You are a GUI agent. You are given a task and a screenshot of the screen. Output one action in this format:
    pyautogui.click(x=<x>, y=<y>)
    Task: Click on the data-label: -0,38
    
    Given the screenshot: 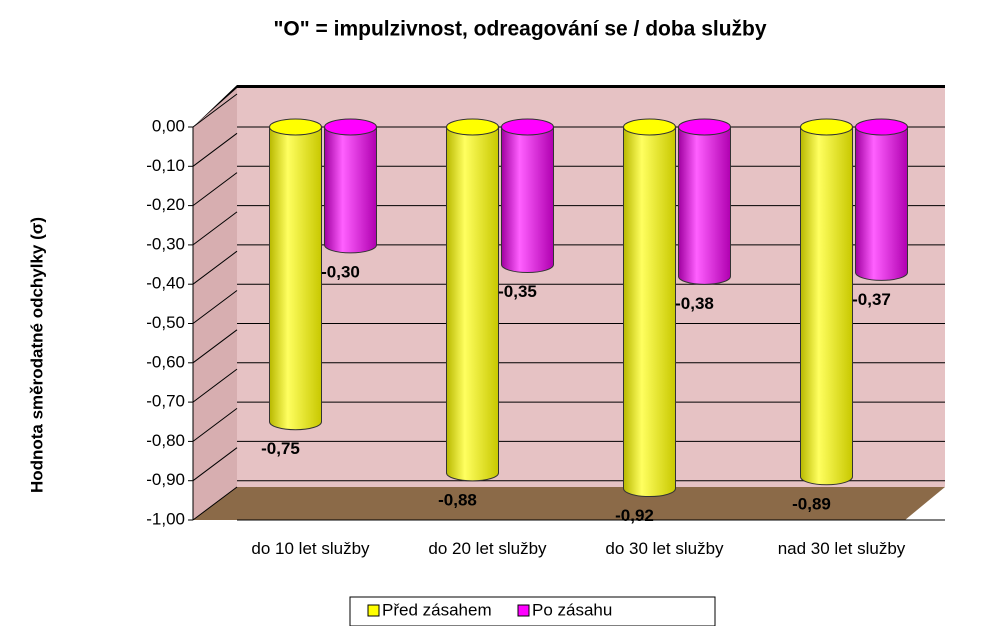 What is the action you would take?
    pyautogui.click(x=694, y=303)
    